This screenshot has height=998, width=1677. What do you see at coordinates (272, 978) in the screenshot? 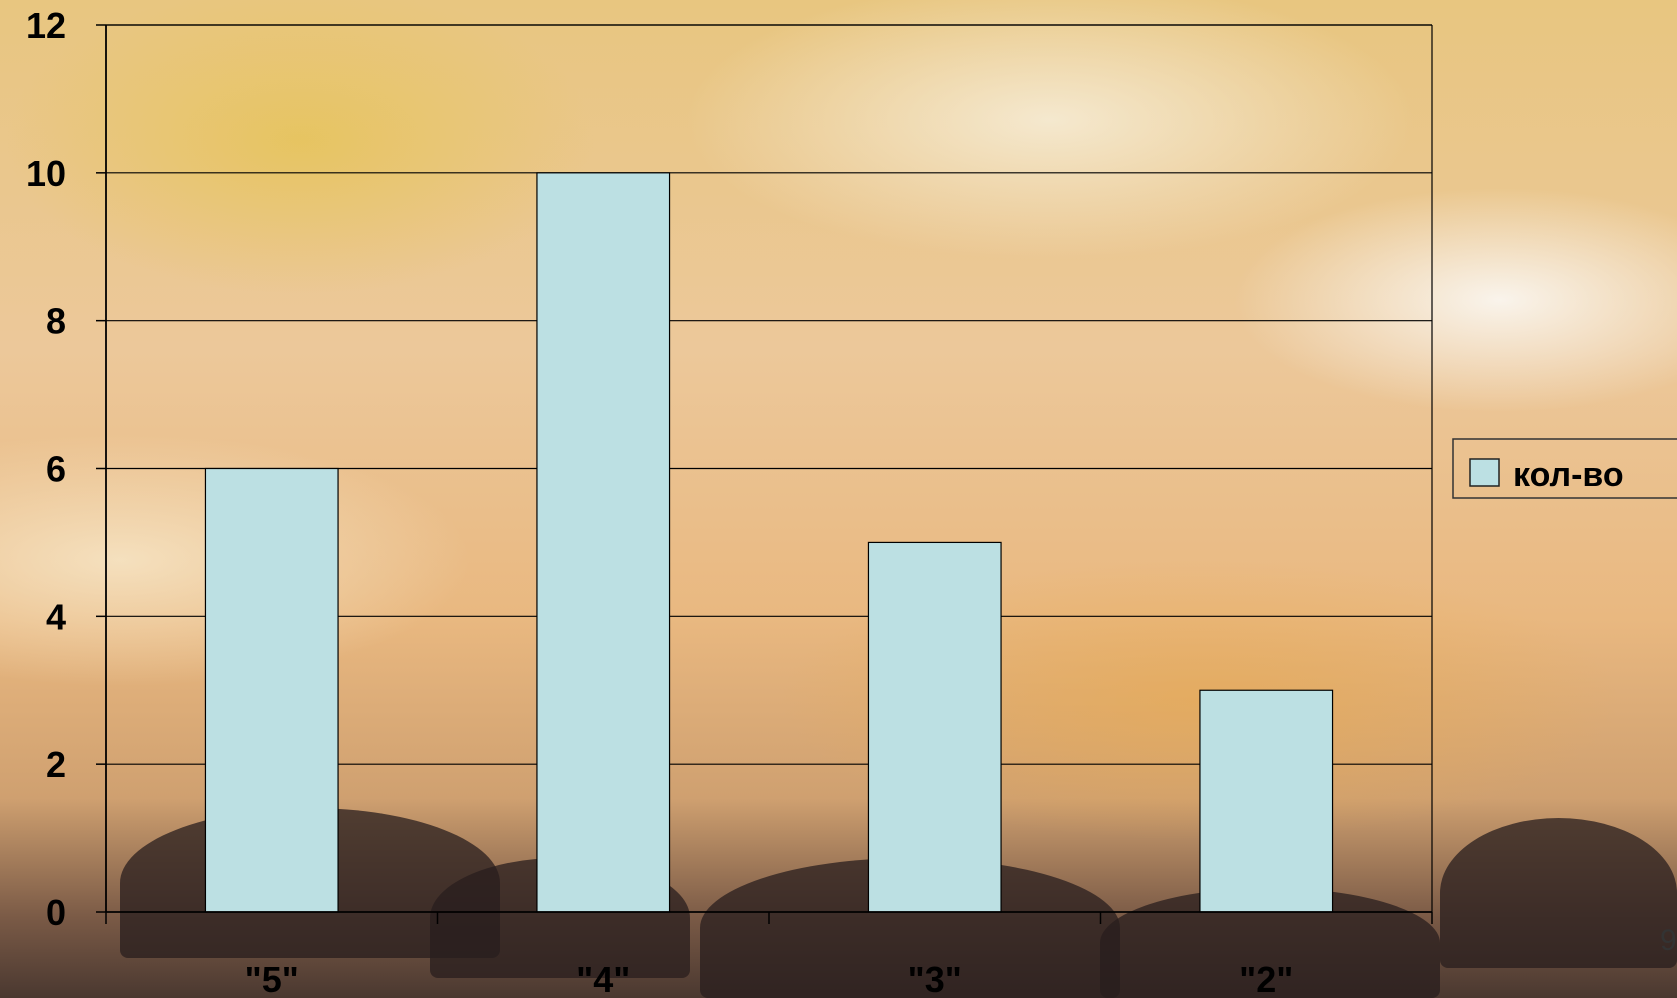
I see `x-tick-label: "5"` at bounding box center [272, 978].